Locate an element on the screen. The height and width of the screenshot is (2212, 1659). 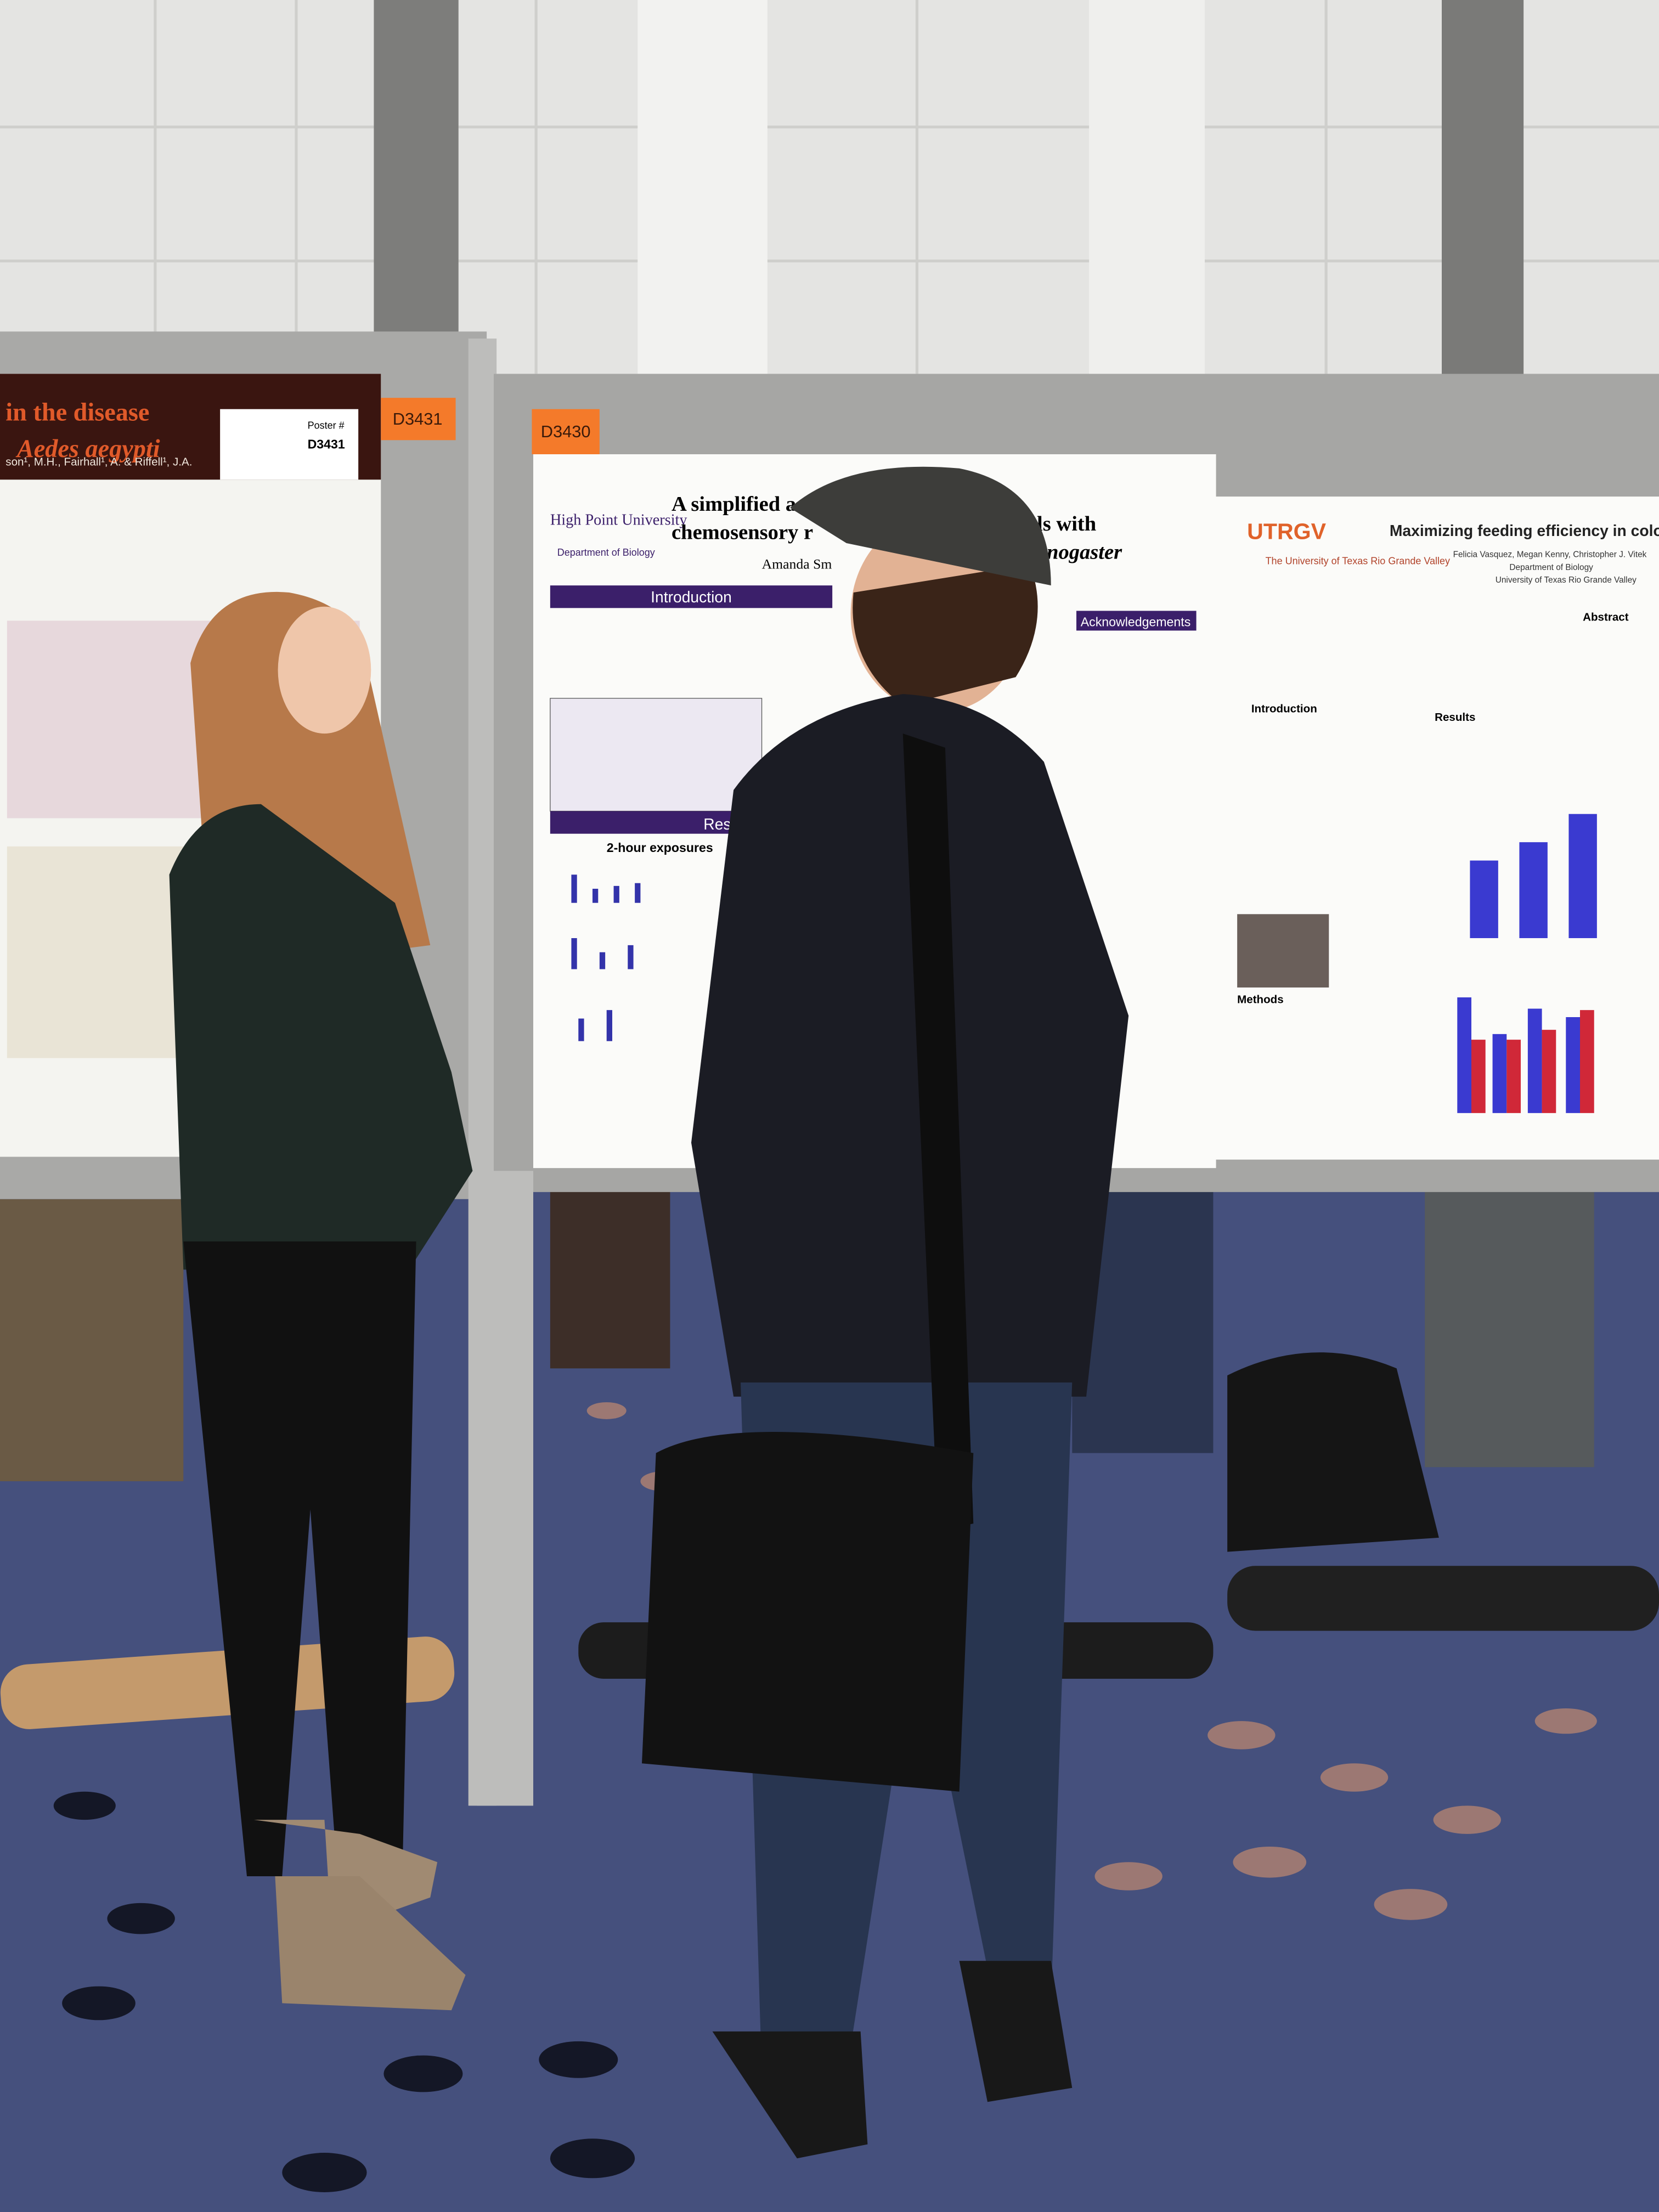
backpack is located at coordinates (1333, 1452).